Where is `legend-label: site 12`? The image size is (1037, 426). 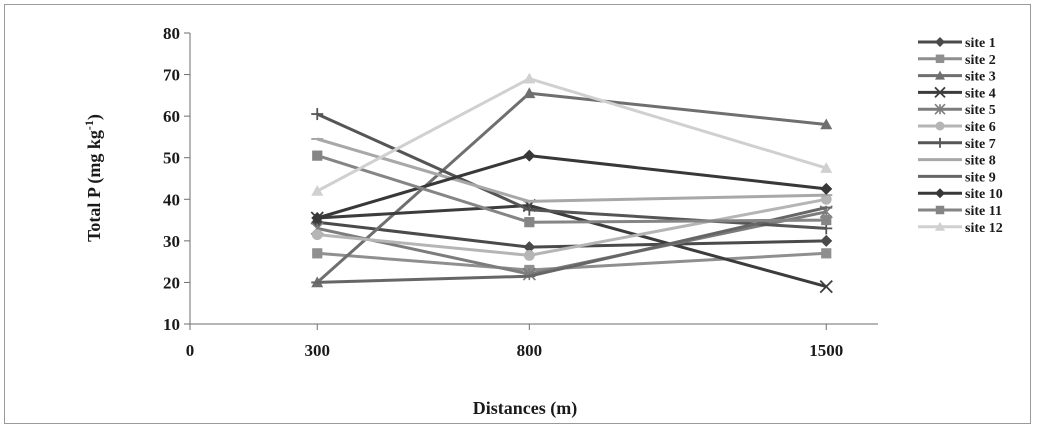
legend-label: site 12 is located at coordinates (984, 228).